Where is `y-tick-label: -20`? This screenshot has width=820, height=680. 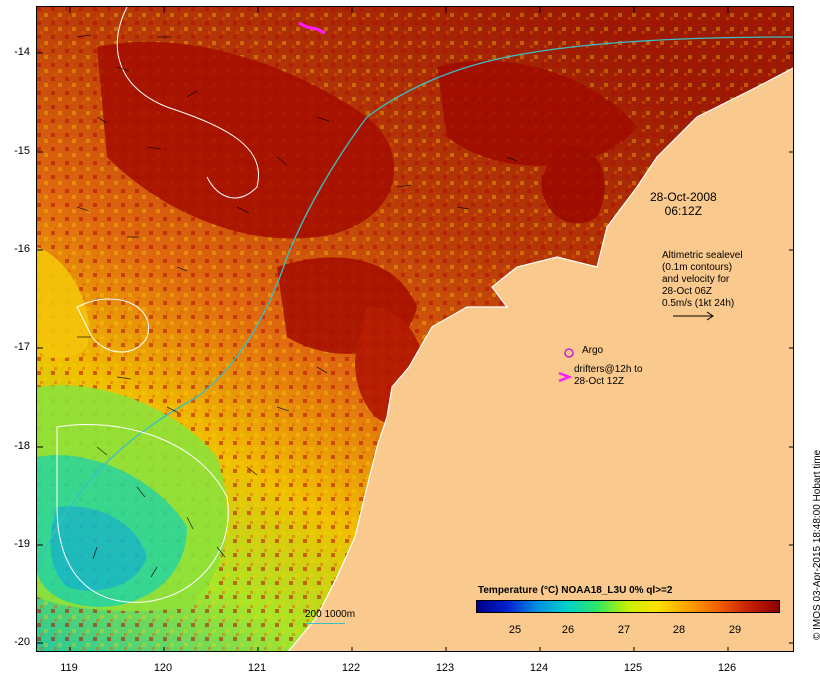
y-tick-label: -20 is located at coordinates (22, 642).